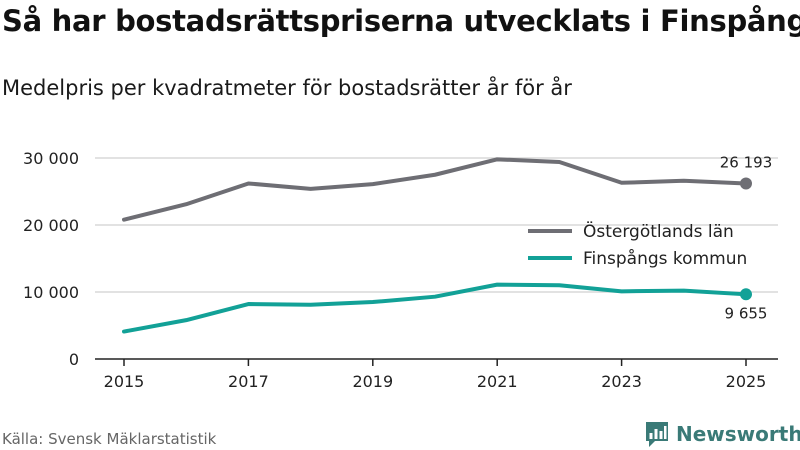  I want to click on data-label: 26 193, so click(746, 163).